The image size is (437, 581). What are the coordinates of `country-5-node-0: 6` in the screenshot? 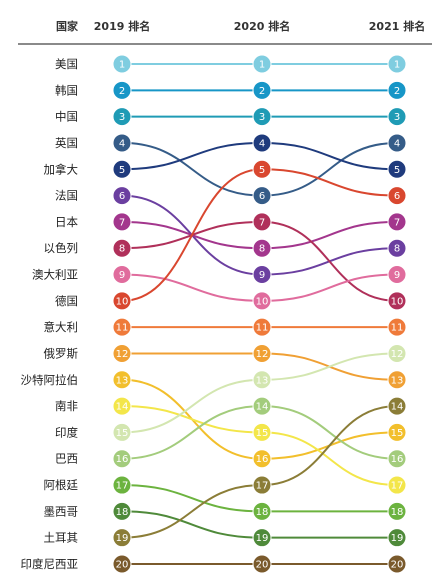 It's located at (122, 196).